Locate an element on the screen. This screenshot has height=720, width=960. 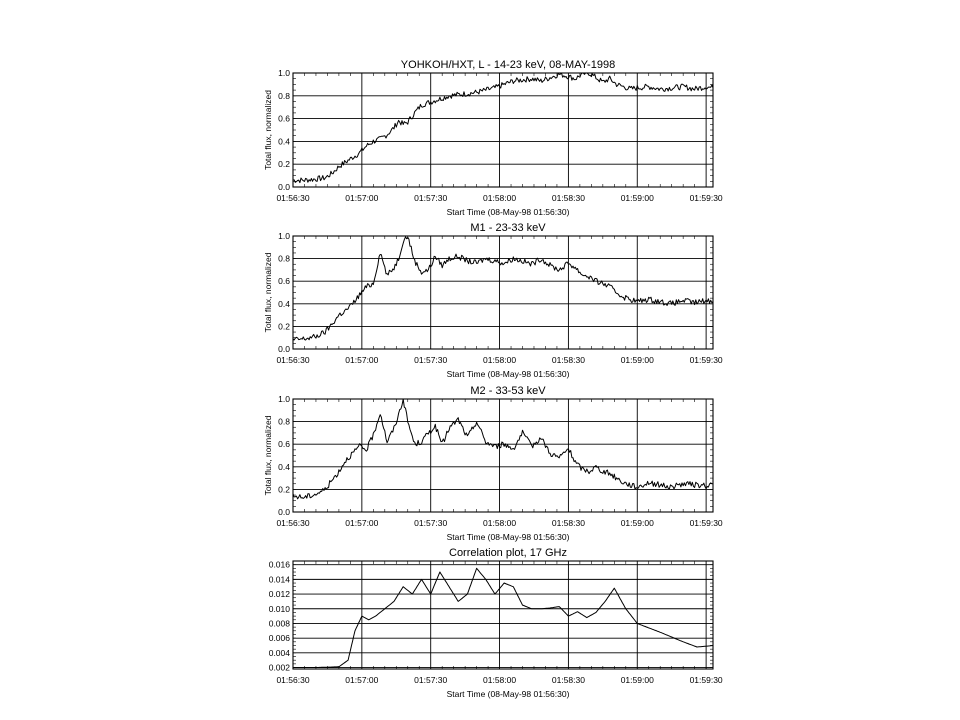
panel-title: M2 - 33-53 keV is located at coordinates (508, 391).